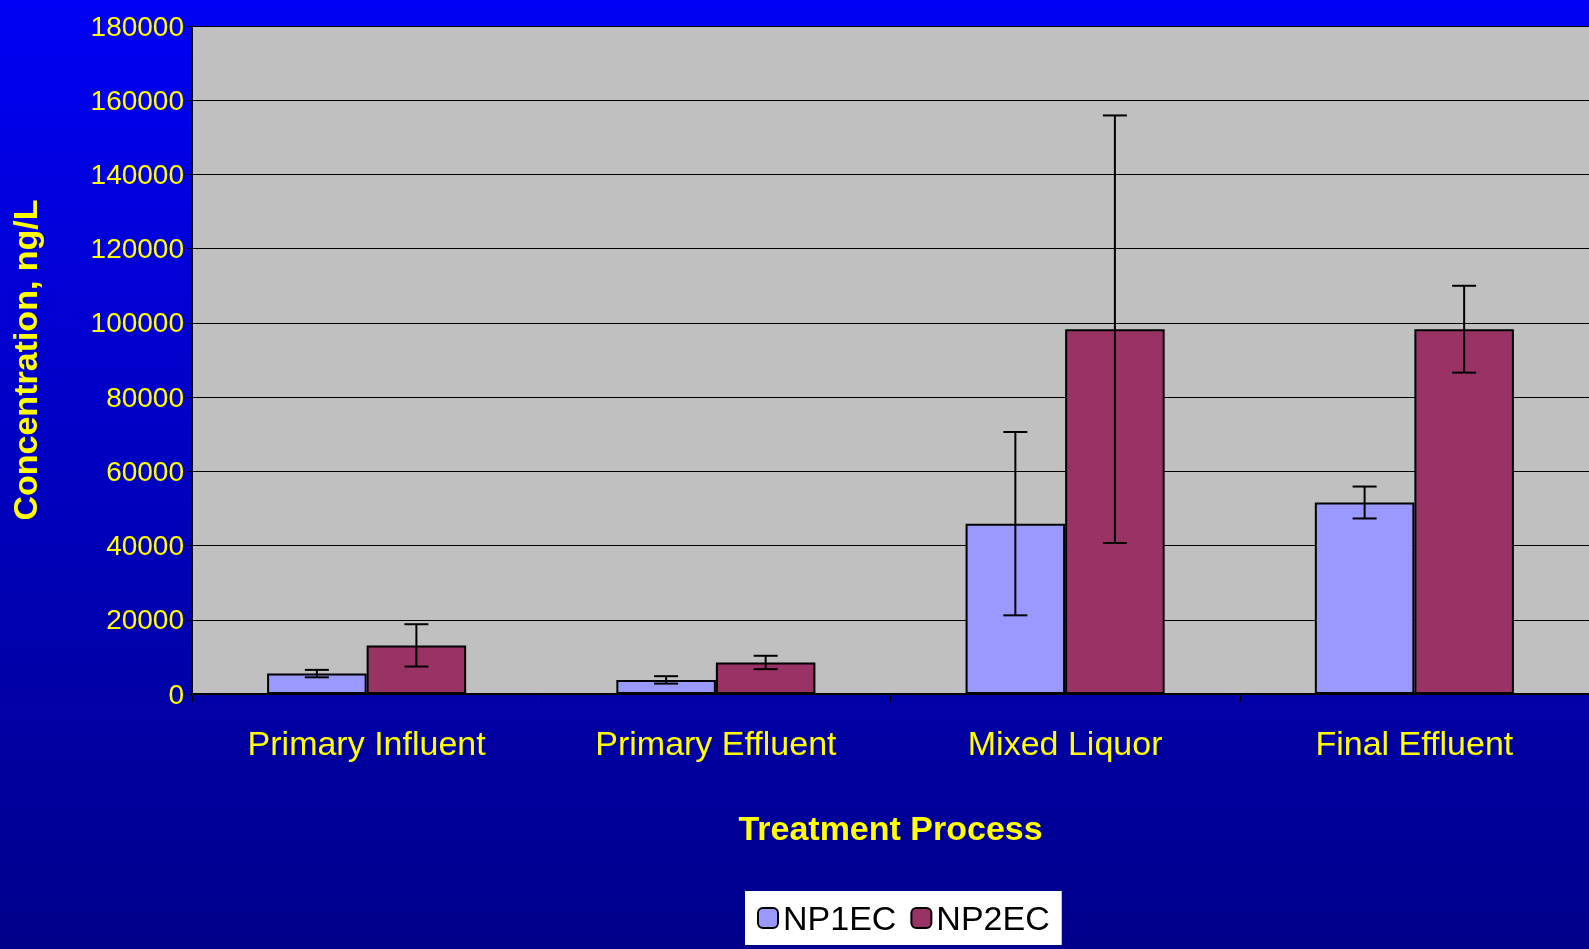  Describe the element at coordinates (1065, 743) in the screenshot. I see `x-tick-label: Mixed Liquor` at that location.